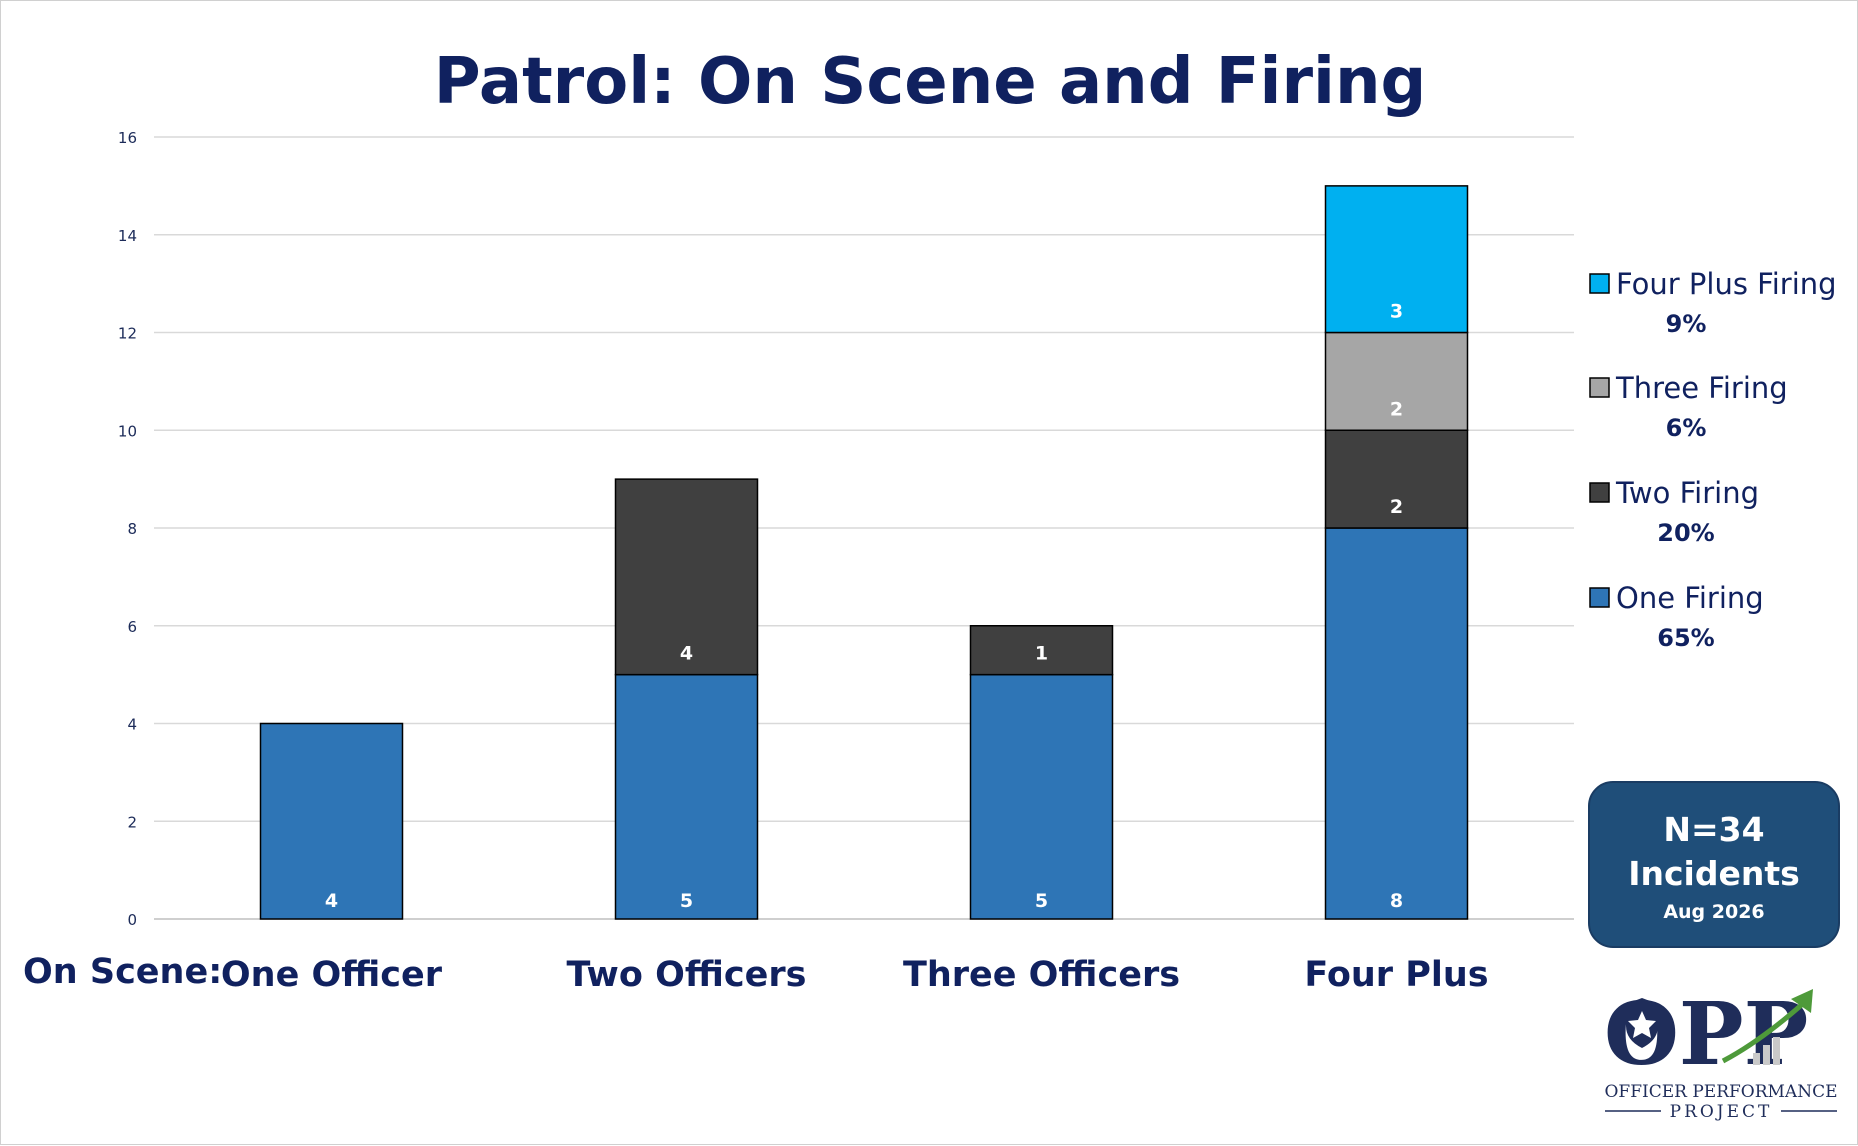 The height and width of the screenshot is (1146, 1858). Describe the element at coordinates (1726, 284) in the screenshot. I see `legend-entry-name: Four Plus Firing` at that location.